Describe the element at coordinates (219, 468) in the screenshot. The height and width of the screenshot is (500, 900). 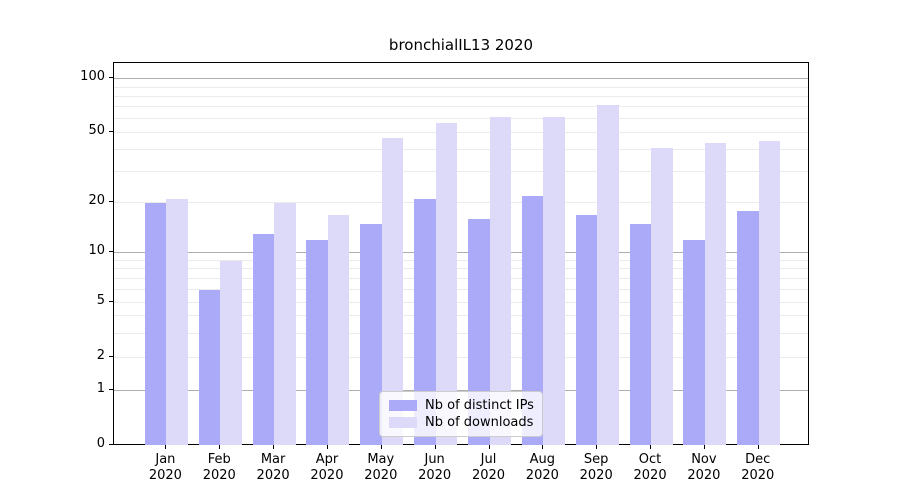
I see `x-axis-tick-label: Feb 2020` at that location.